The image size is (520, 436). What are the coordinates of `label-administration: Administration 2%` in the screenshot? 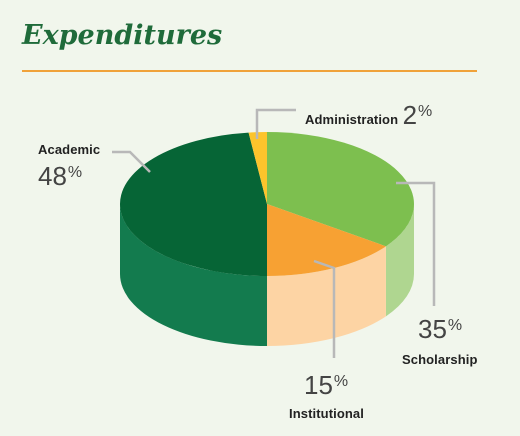 It's located at (368, 115).